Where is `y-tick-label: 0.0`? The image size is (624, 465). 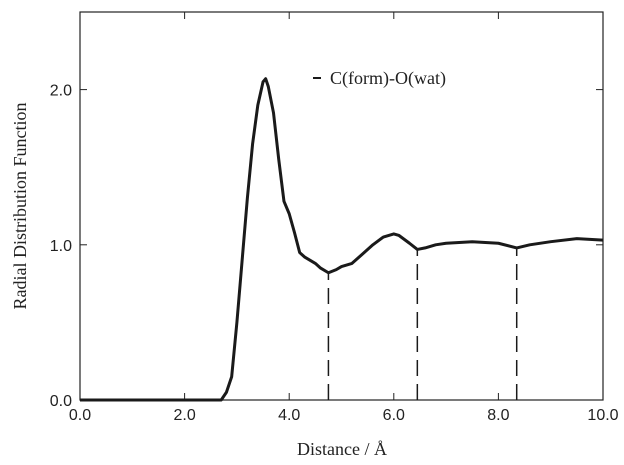
y-tick-label: 0.0 is located at coordinates (61, 401).